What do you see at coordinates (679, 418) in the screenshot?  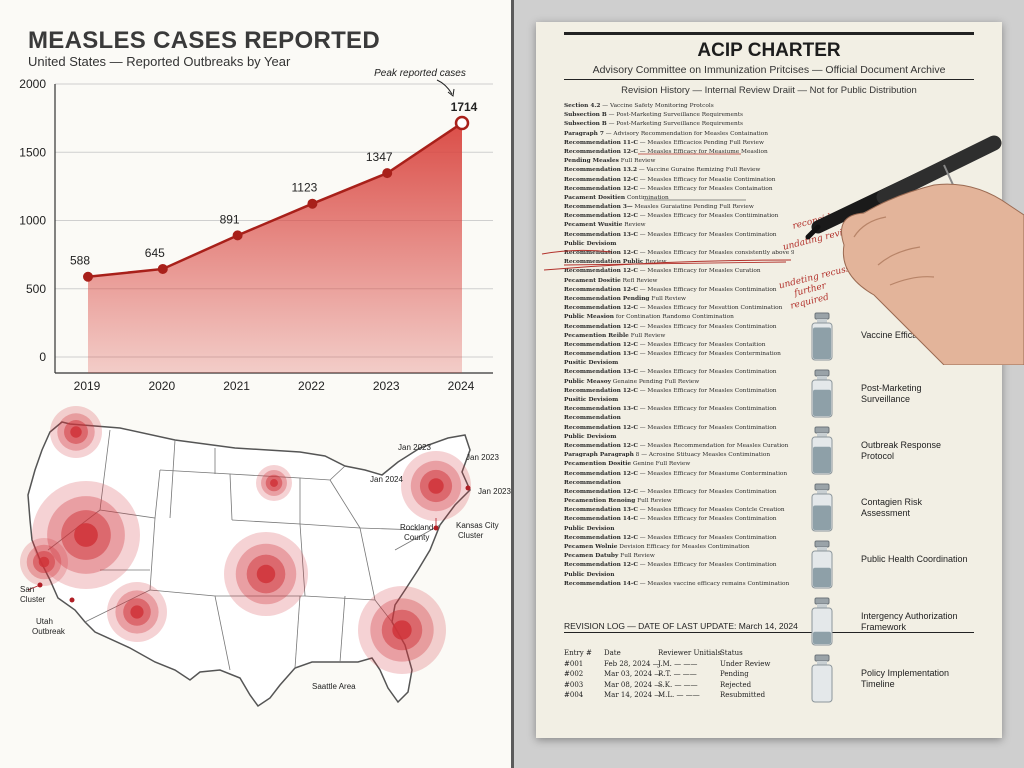 I see `document-line: Recommendation` at bounding box center [679, 418].